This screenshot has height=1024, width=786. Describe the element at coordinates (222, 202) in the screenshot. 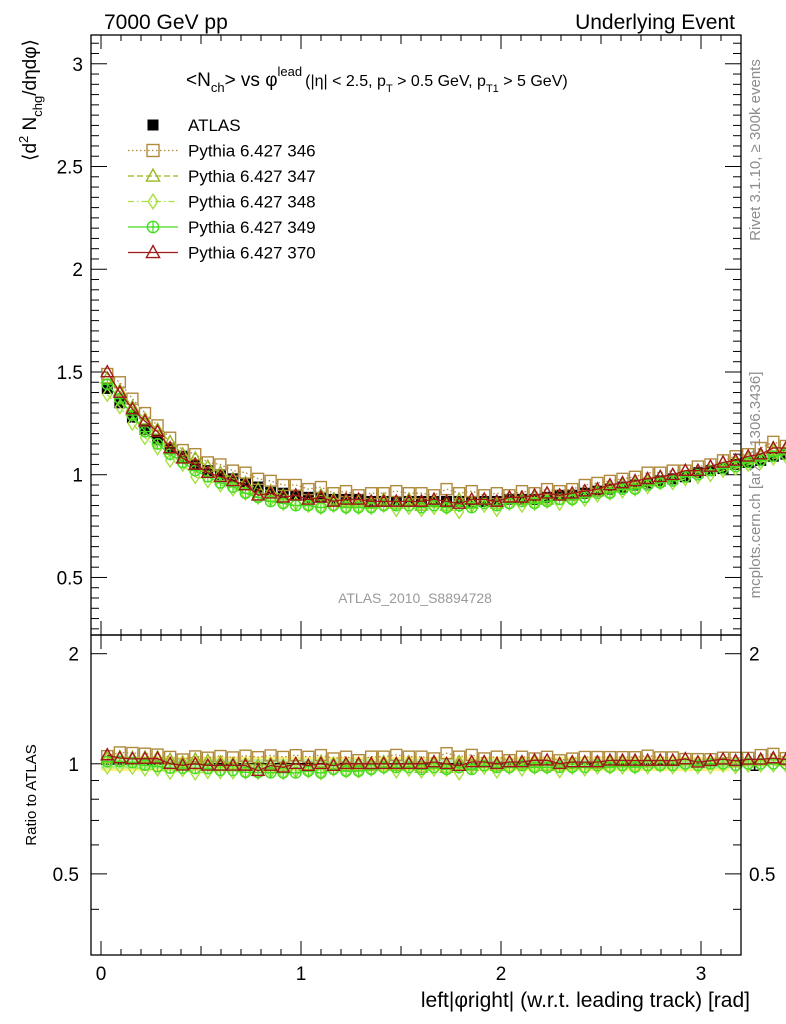

I see `legend-entry: Pythia 6.427 348` at that location.